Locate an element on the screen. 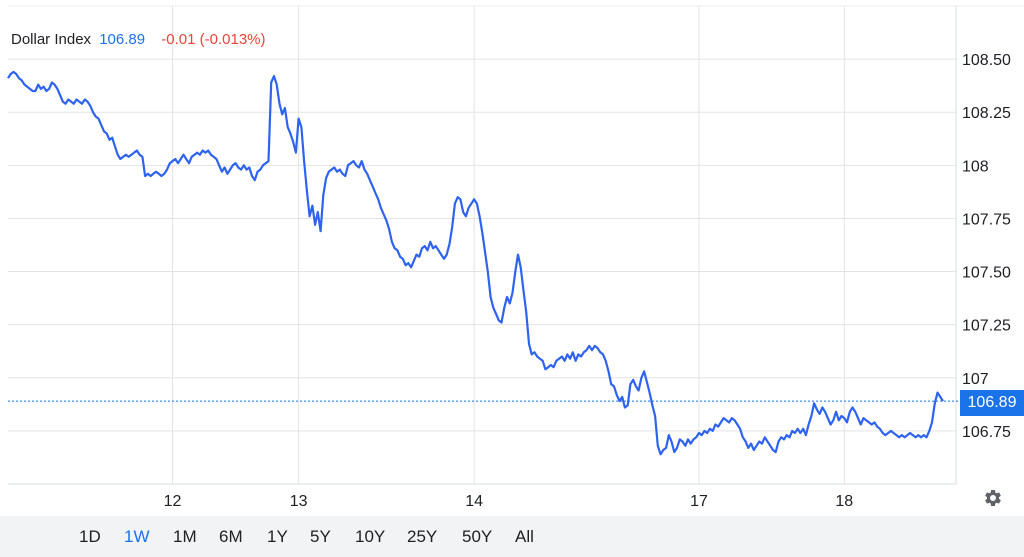 The image size is (1024, 557). gear-icon is located at coordinates (993, 498).